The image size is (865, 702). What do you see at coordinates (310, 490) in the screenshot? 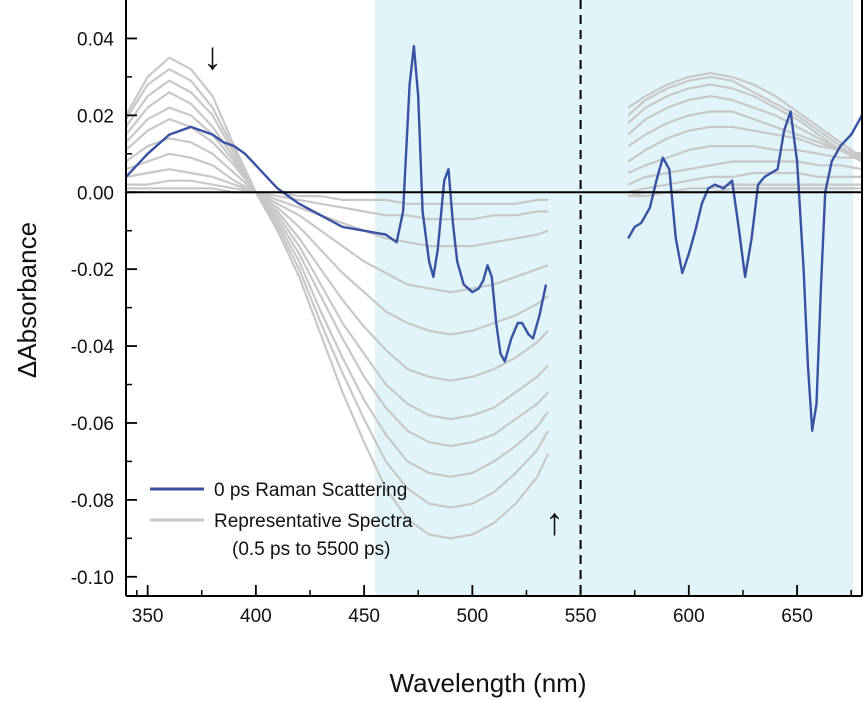
I see `legend-label-raman: 0 ps Raman Scattering` at bounding box center [310, 490].